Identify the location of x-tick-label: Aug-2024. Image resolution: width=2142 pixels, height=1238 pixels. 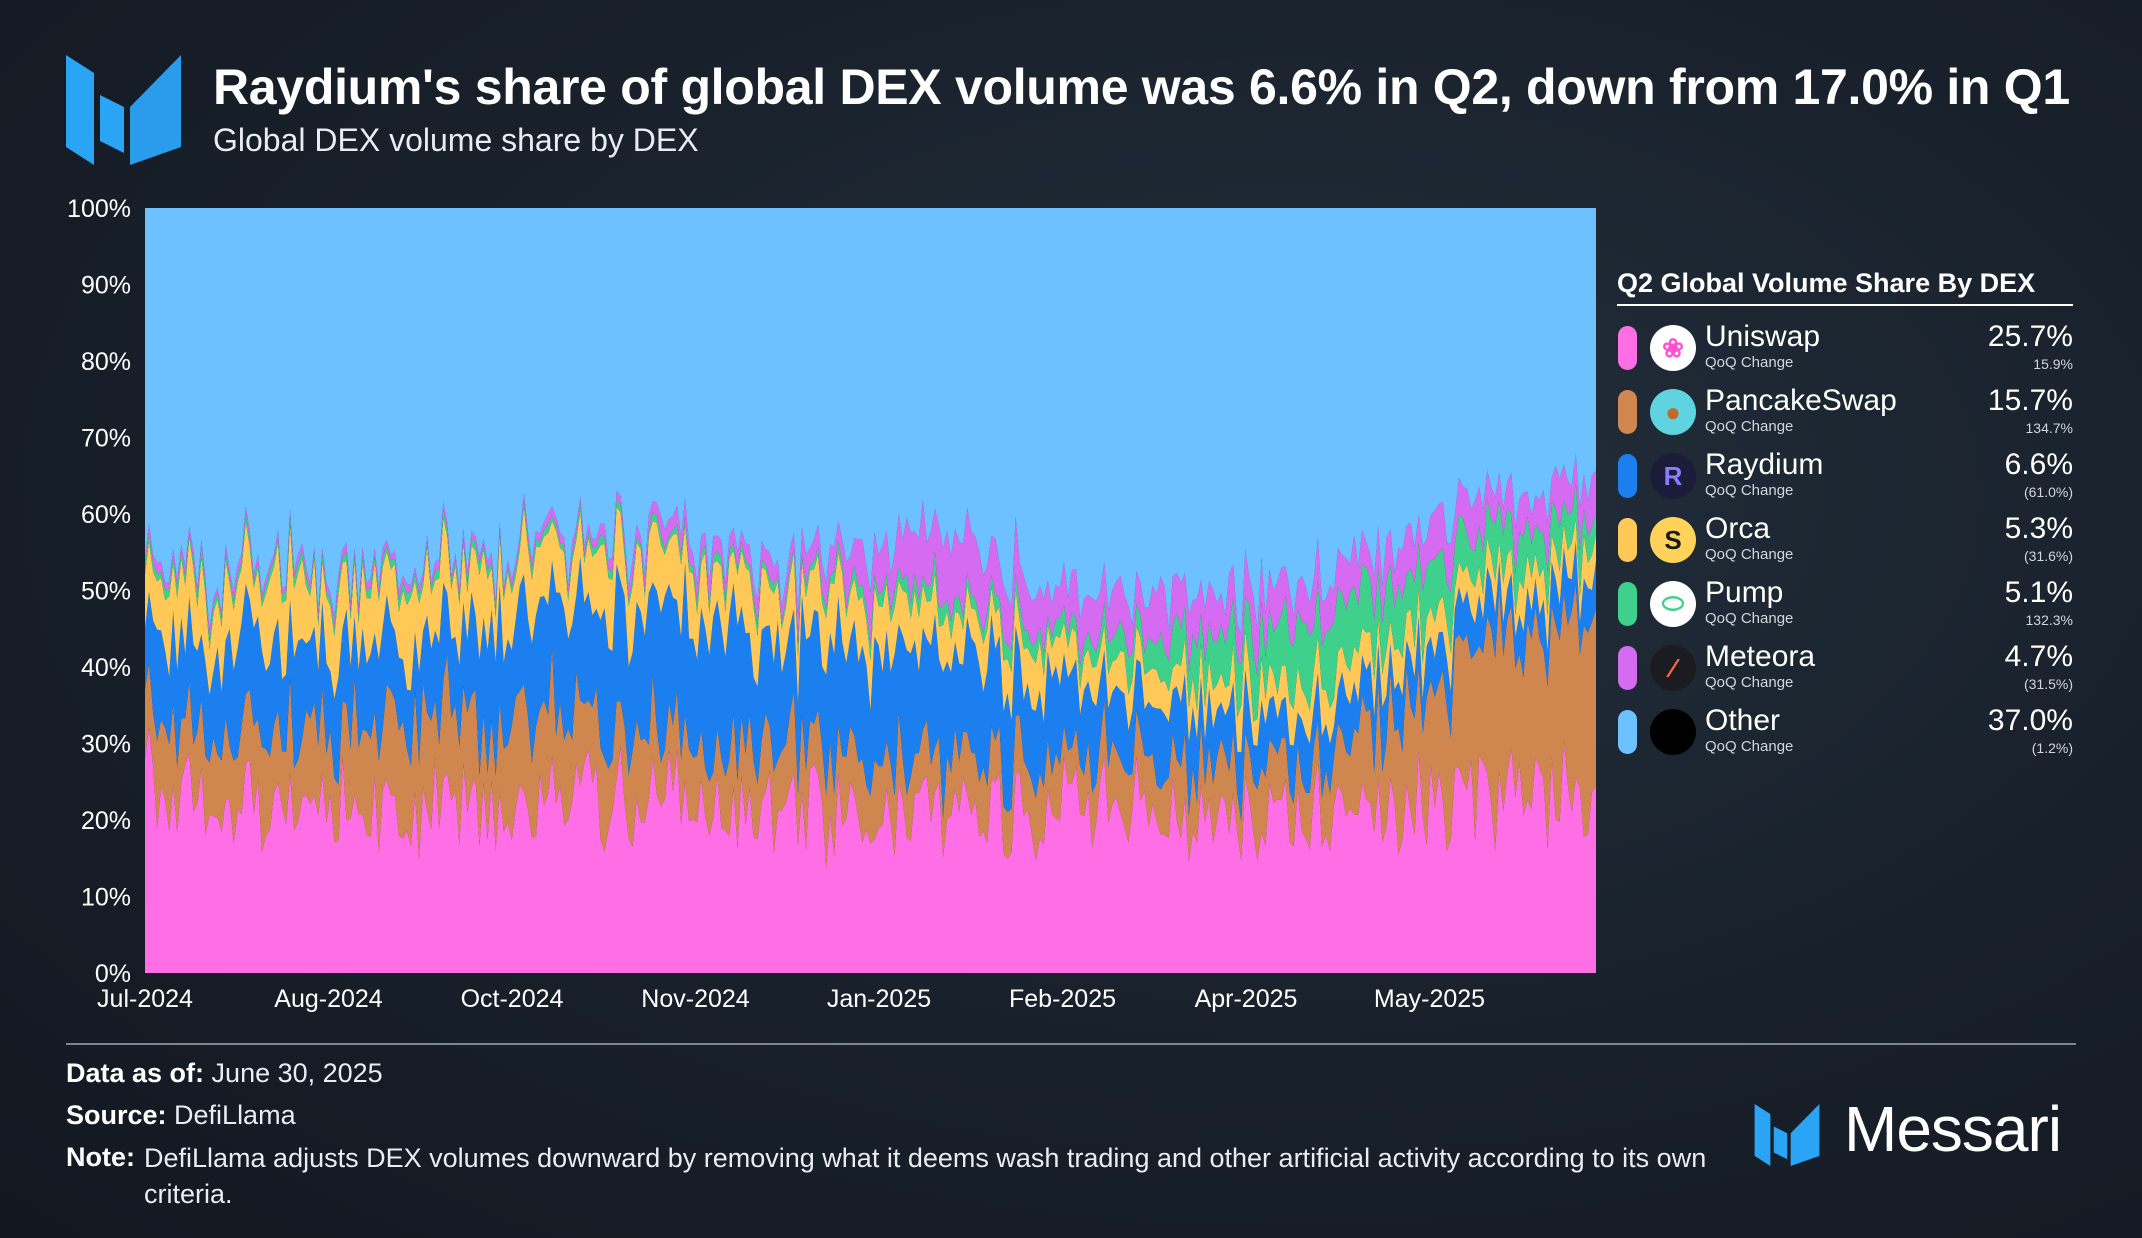
(328, 999).